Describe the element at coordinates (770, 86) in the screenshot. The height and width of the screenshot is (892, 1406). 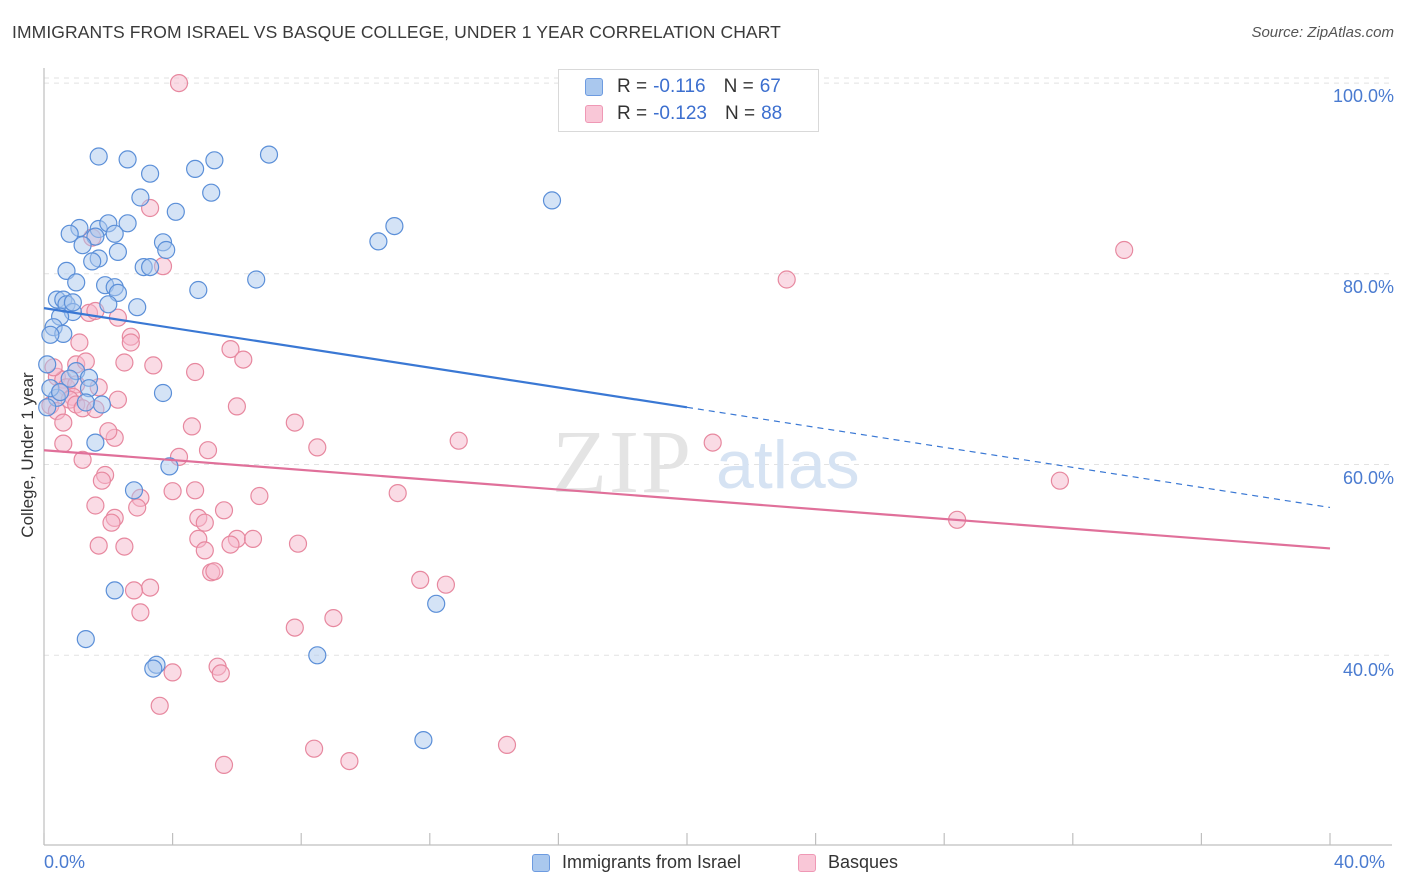
I see `n-value: 67` at that location.